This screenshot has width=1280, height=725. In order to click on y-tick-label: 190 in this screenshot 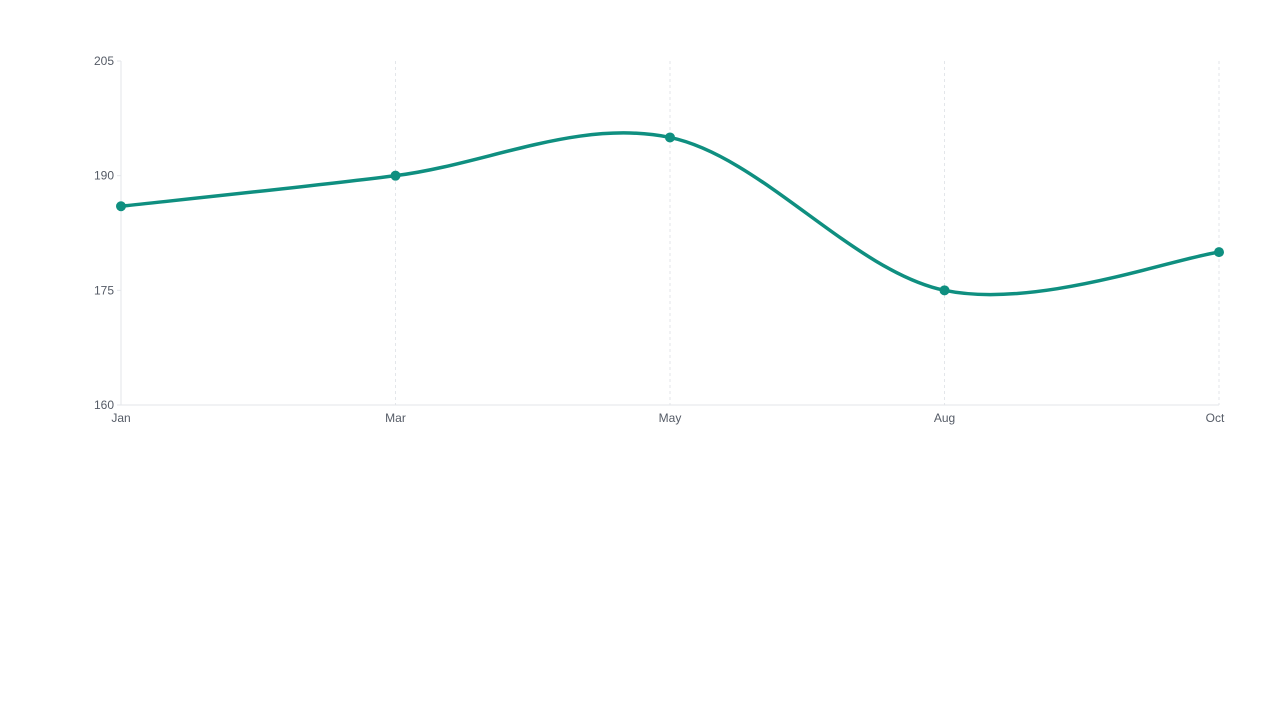, I will do `click(104, 176)`.